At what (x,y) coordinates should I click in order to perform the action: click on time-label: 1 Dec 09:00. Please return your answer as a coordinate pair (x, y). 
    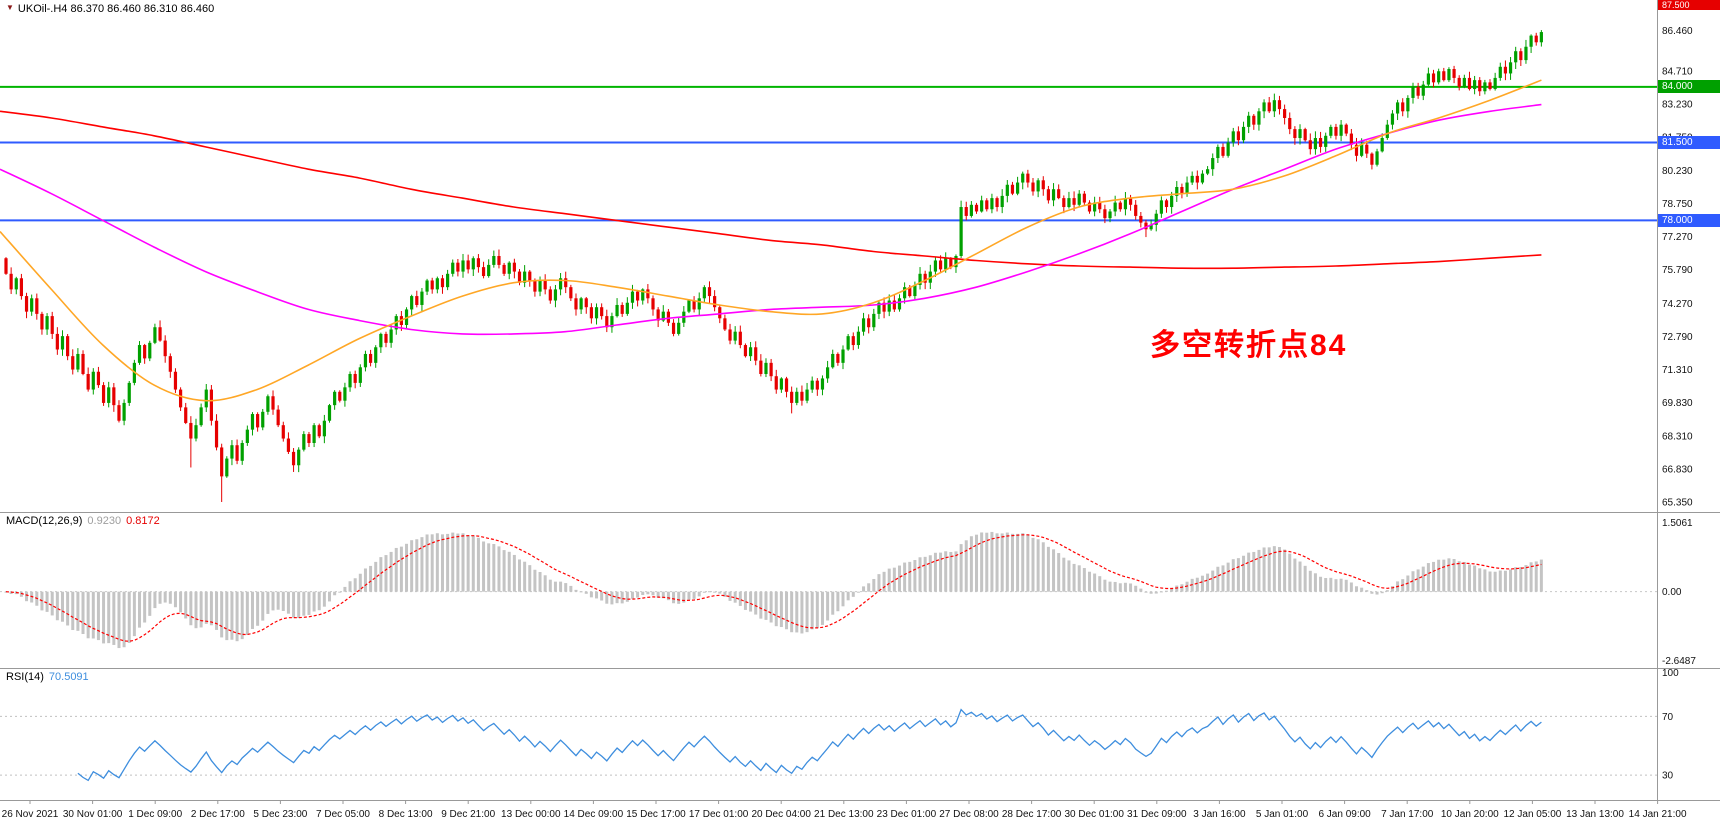
    Looking at the image, I should click on (155, 814).